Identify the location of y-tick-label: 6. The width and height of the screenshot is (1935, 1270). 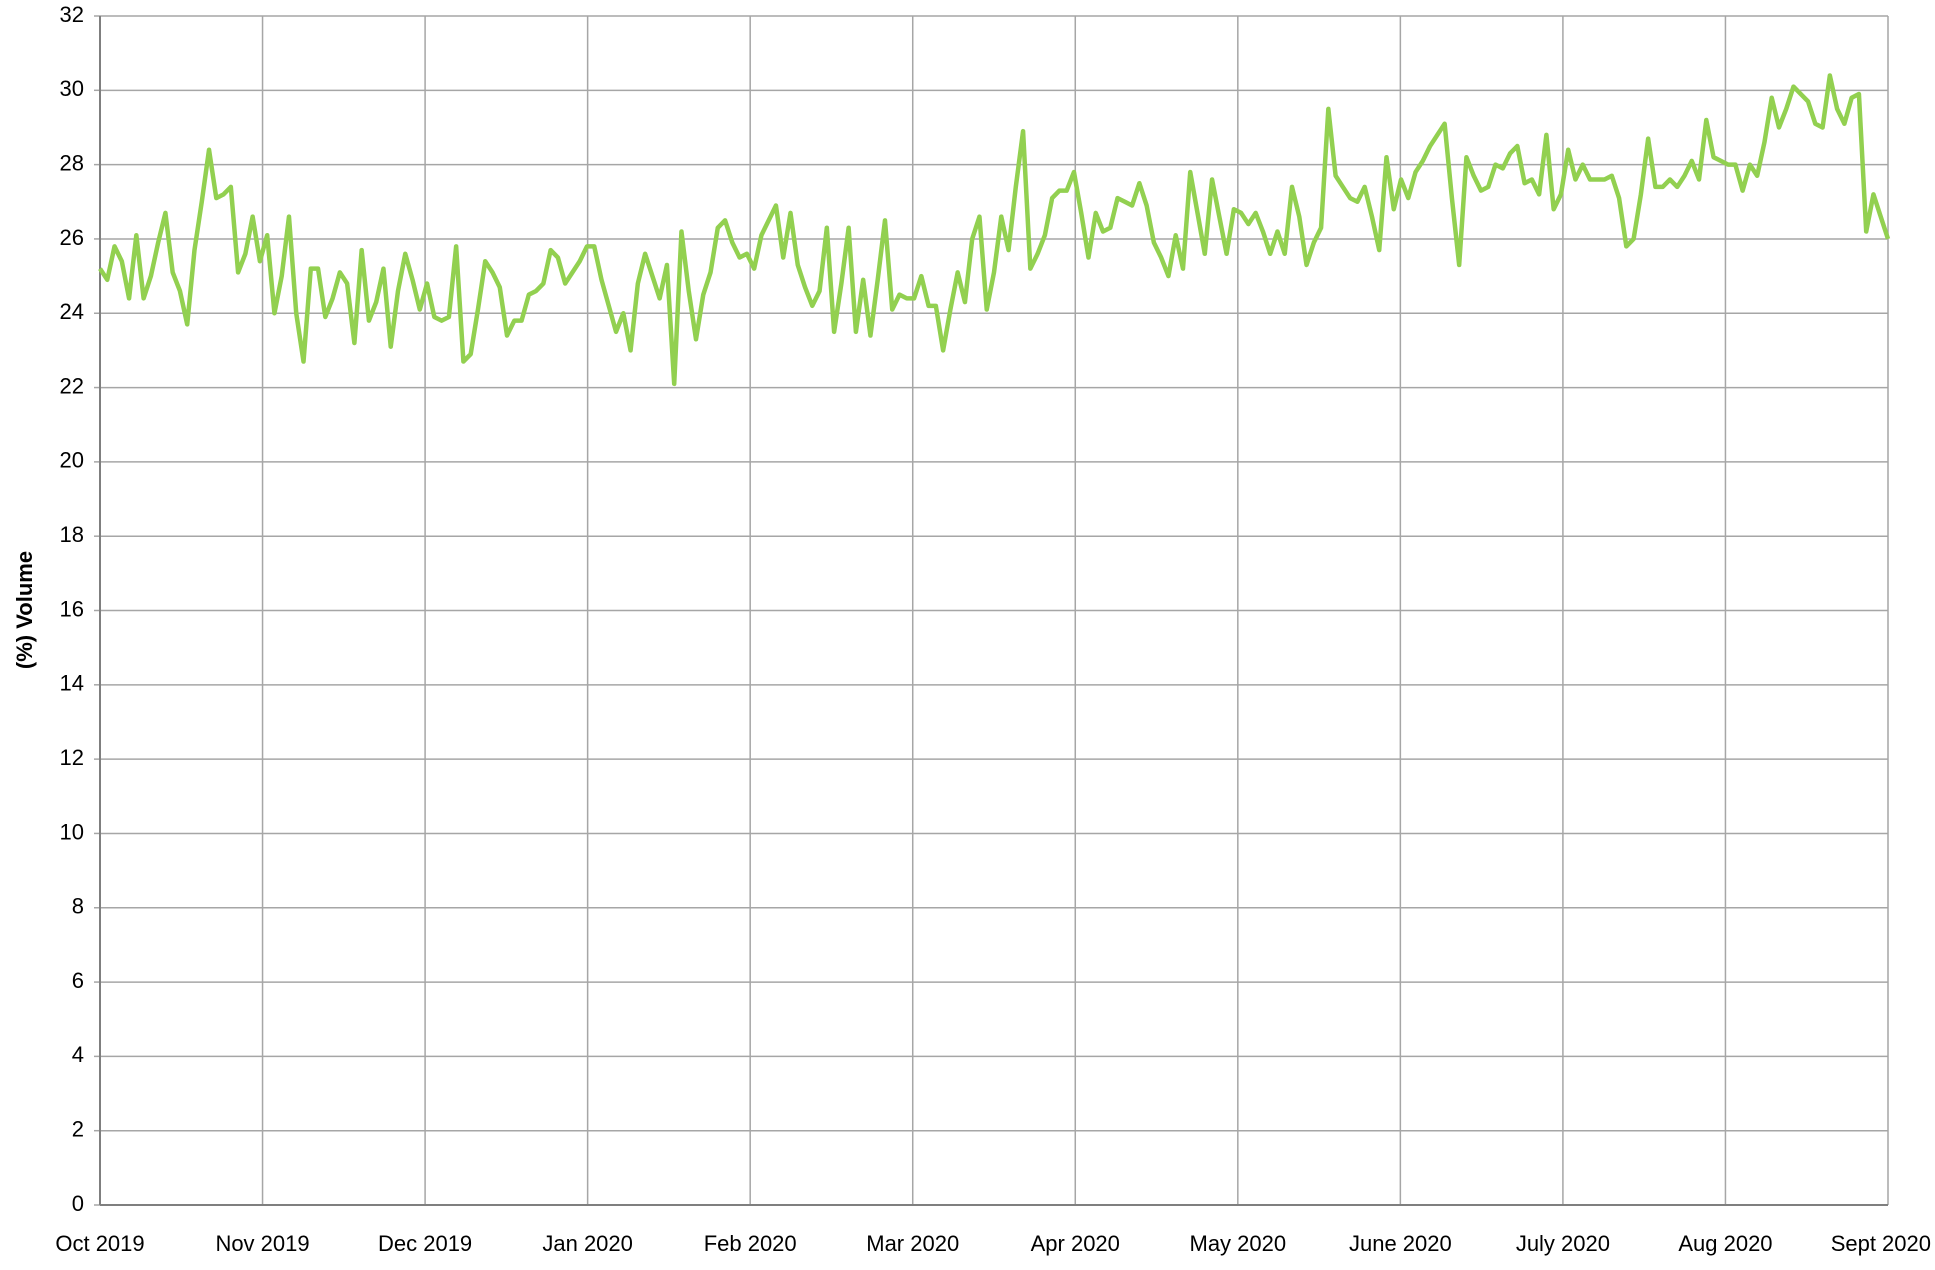
(78, 980).